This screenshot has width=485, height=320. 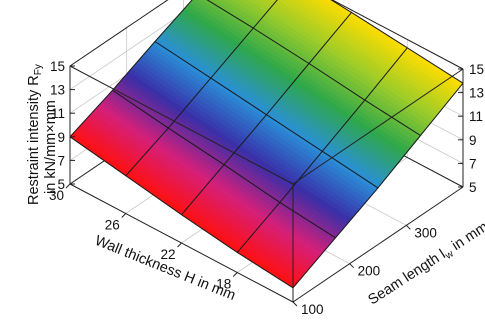 What do you see at coordinates (312, 309) in the screenshot?
I see `y-tick-label: 100` at bounding box center [312, 309].